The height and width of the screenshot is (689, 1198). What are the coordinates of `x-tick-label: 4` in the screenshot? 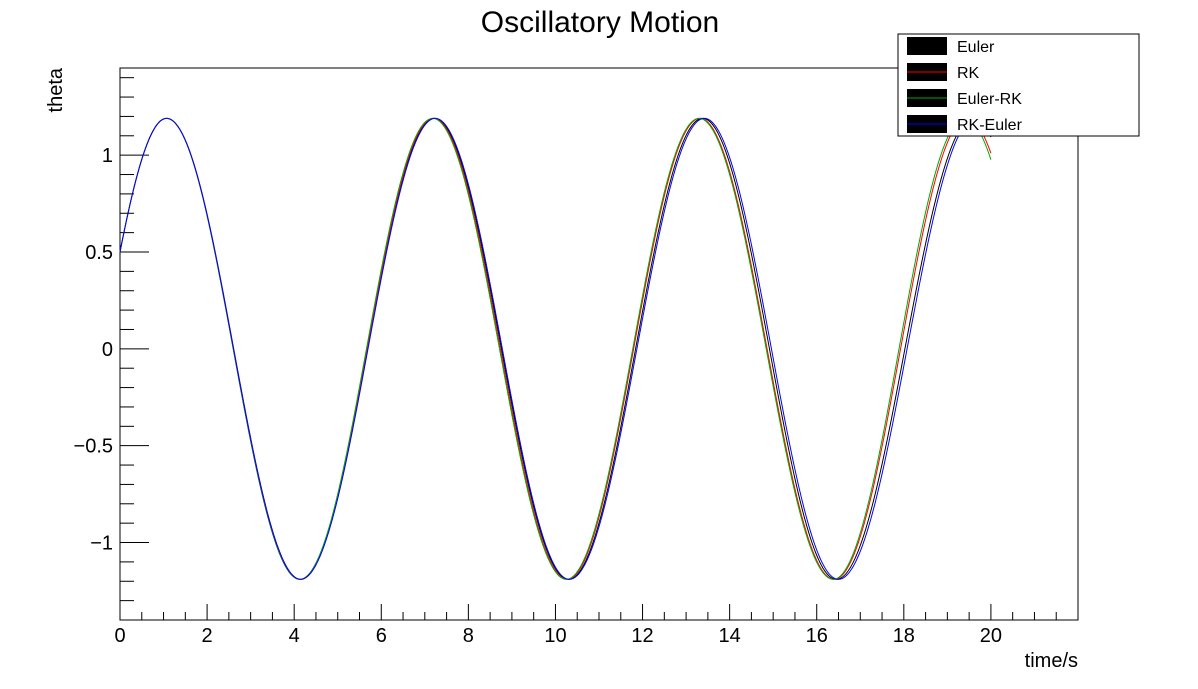 It's located at (294, 636).